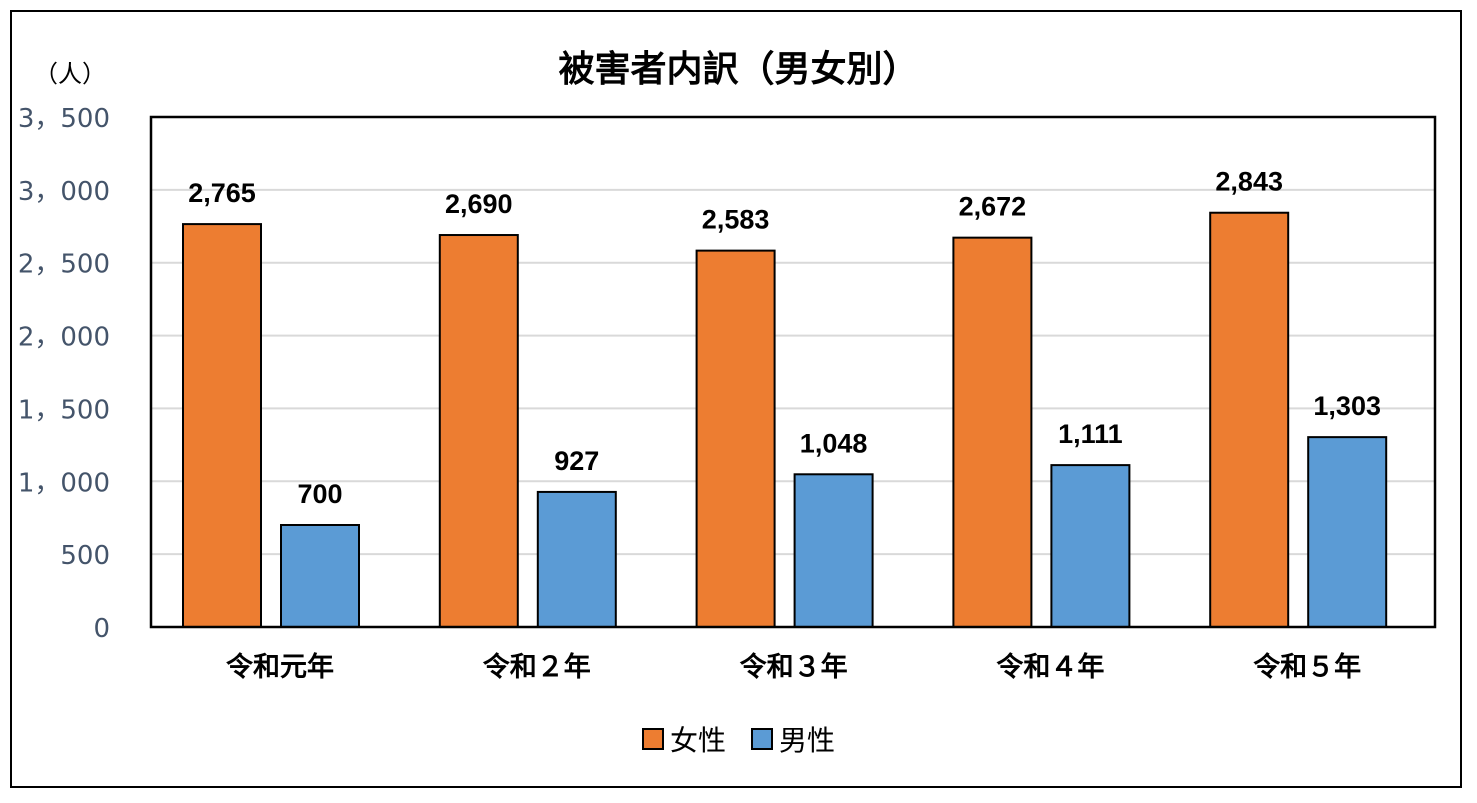 This screenshot has height=803, width=1477. Describe the element at coordinates (1347, 406) in the screenshot. I see `data-label: 1,303` at that location.